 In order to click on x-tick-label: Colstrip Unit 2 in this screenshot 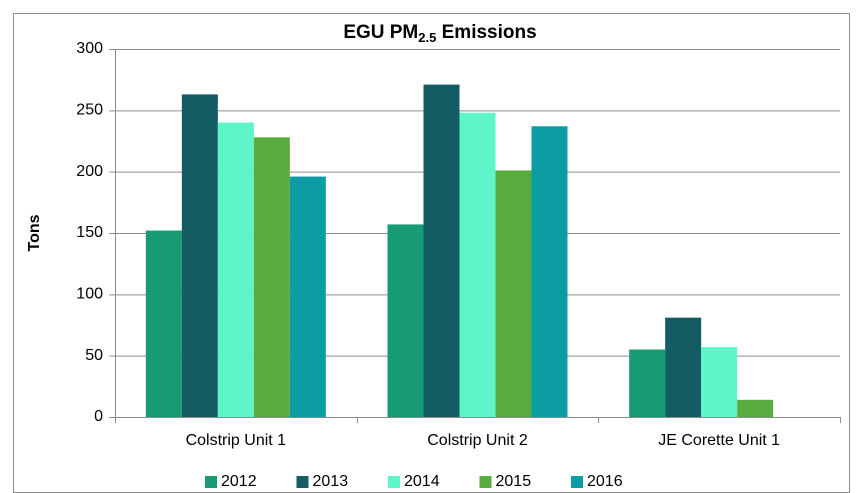, I will do `click(477, 440)`.